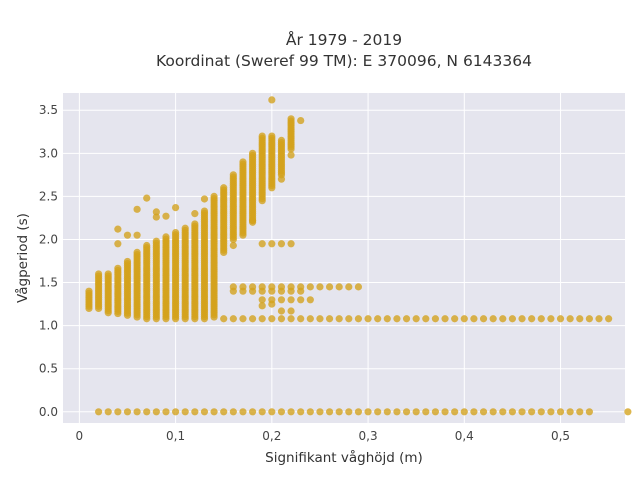  I want to click on y-tick-labels: 0.0 0.5 1.0 1.5 2.0 2.5 3.0 3.5, so click(48, 261).